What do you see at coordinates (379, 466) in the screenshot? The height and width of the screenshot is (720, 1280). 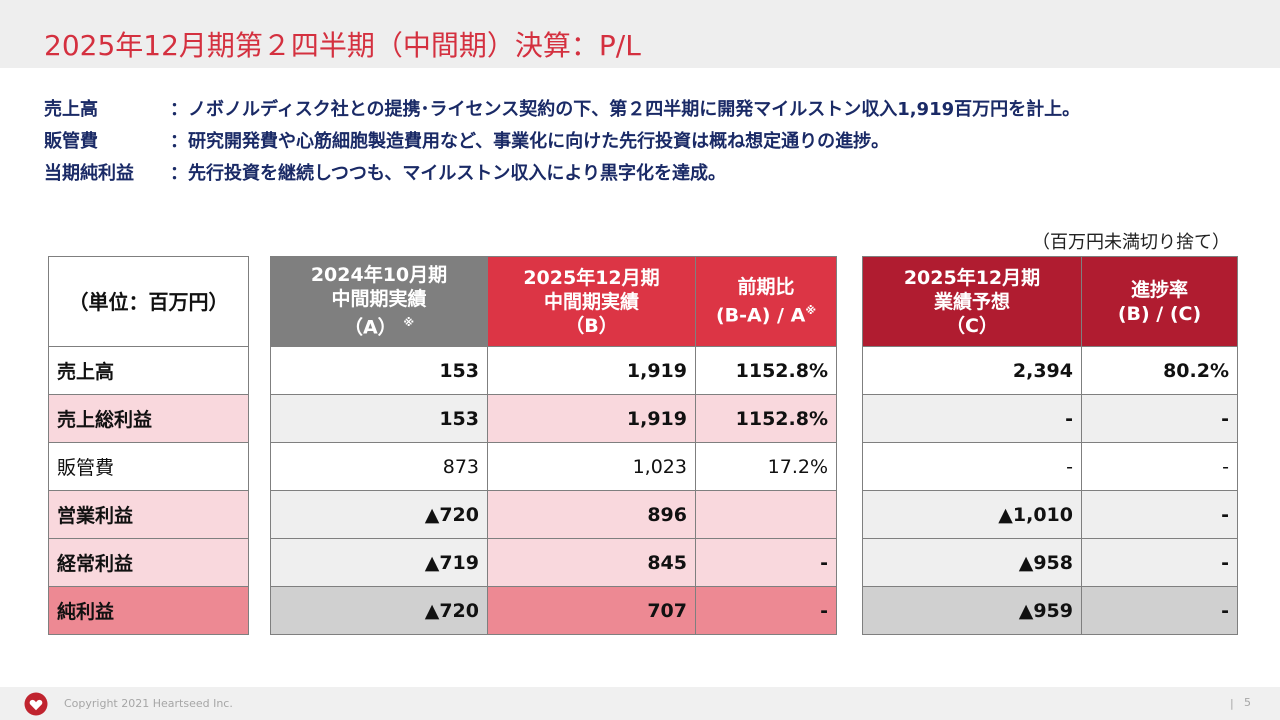 I see `cell-a: 873` at bounding box center [379, 466].